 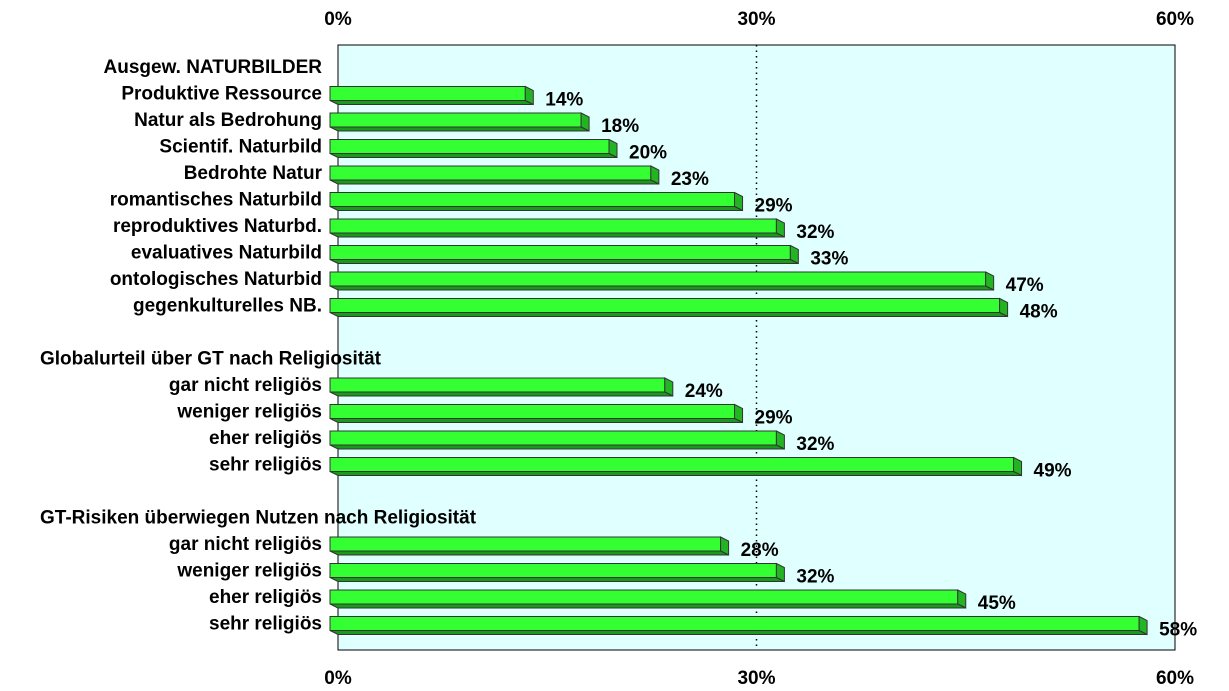 I want to click on value-label: 33%, so click(x=829, y=259).